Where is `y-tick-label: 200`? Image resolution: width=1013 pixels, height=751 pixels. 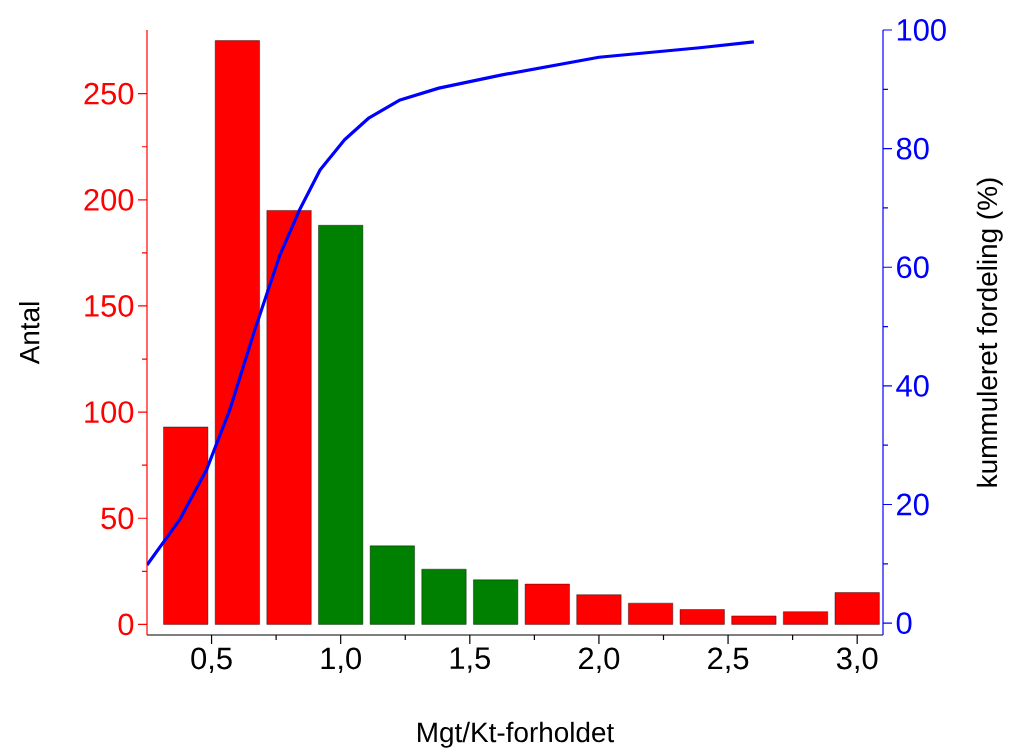
y-tick-label: 200 is located at coordinates (109, 199).